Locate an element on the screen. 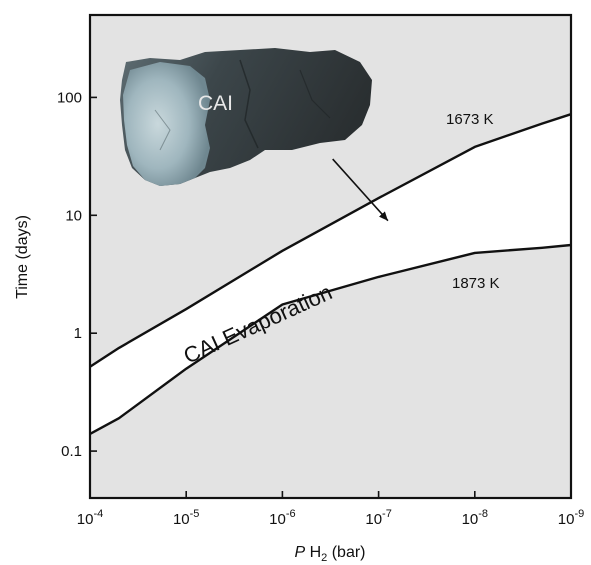  y-tick-label: 100 is located at coordinates (69, 97).